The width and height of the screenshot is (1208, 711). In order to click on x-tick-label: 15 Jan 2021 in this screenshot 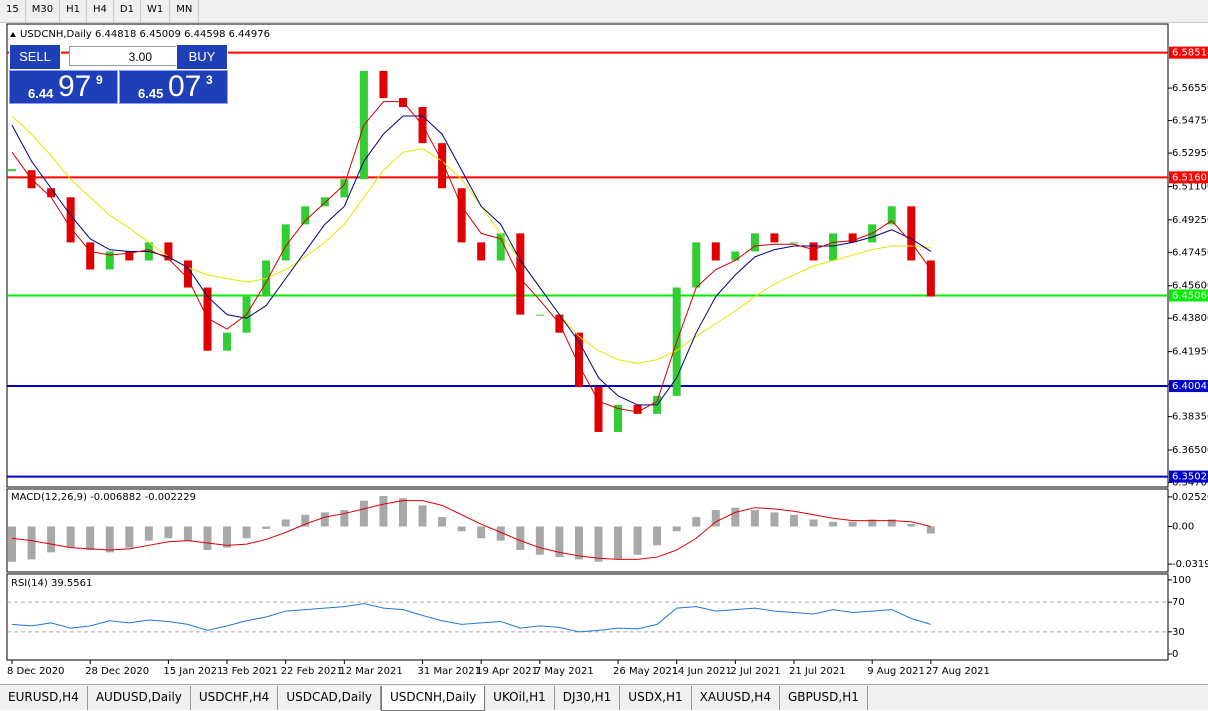, I will do `click(193, 671)`.